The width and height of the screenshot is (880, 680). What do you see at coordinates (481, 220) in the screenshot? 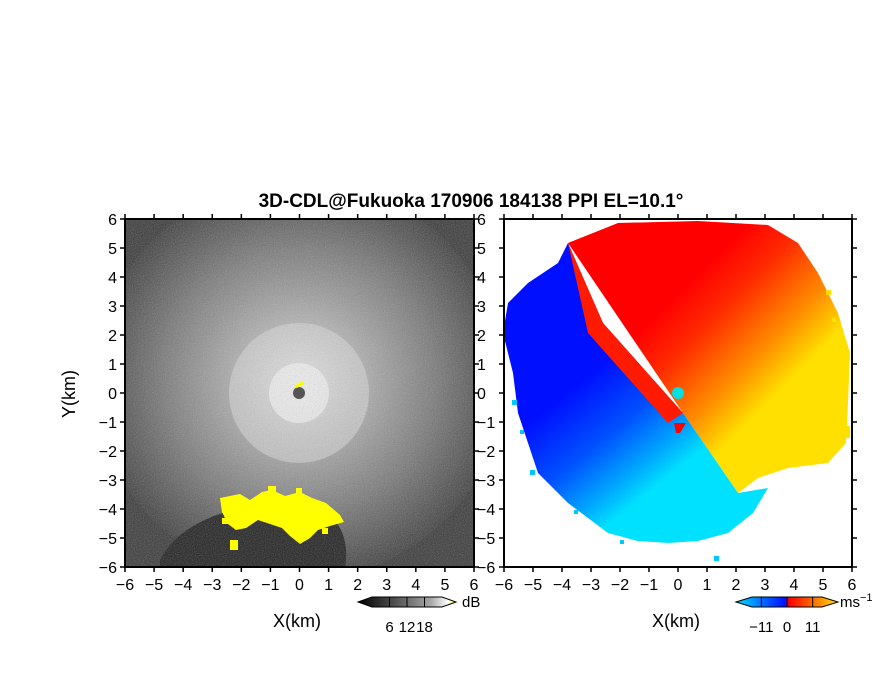
I see `y-tick-label-right: 6` at bounding box center [481, 220].